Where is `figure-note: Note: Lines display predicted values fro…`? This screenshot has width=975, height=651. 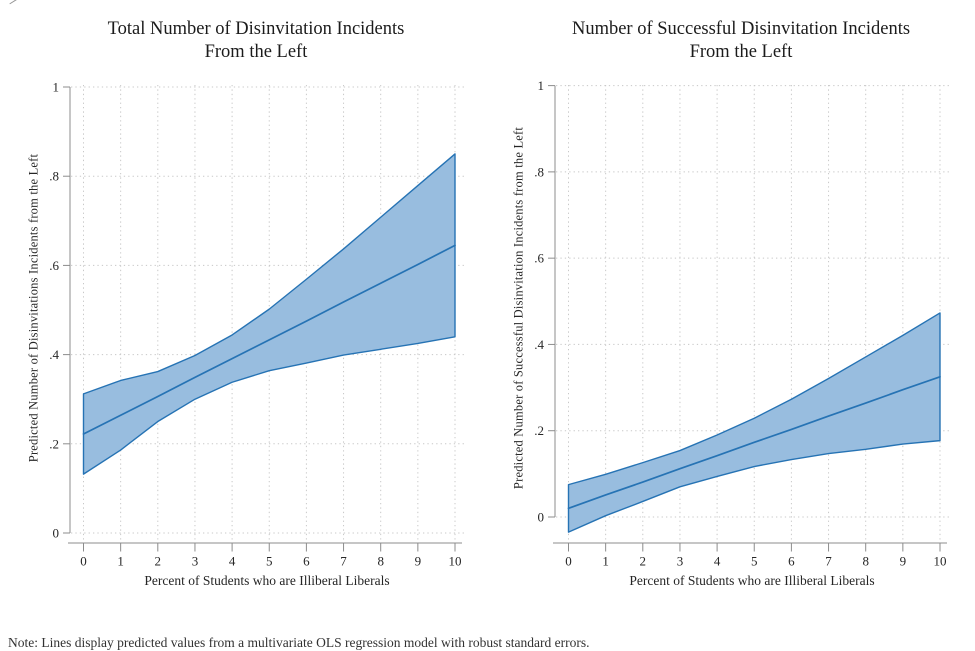
figure-note: Note: Lines display predicted values fro… is located at coordinates (299, 642).